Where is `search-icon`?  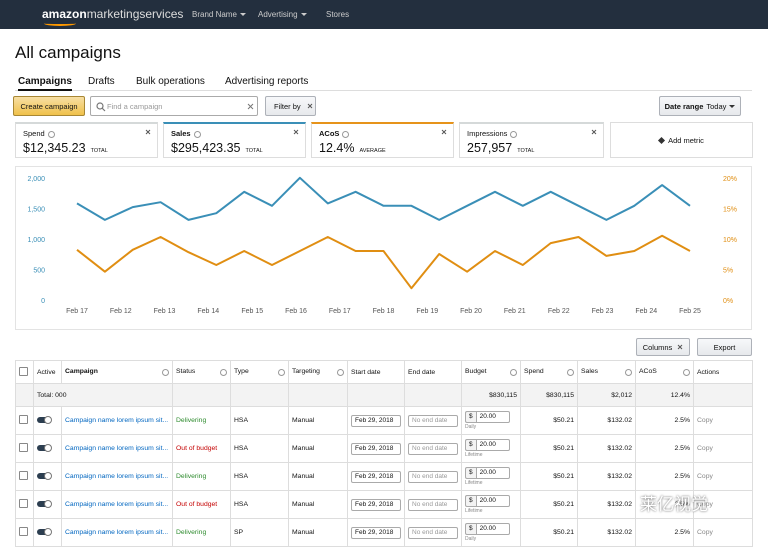 search-icon is located at coordinates (101, 107).